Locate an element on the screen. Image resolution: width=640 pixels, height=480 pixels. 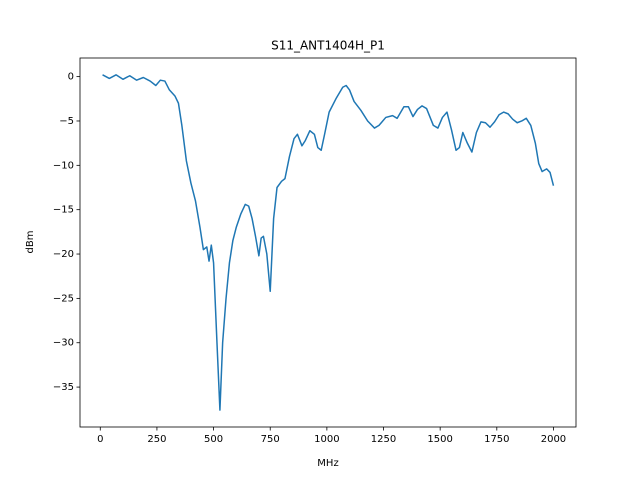
x-tick-label: 750 is located at coordinates (270, 439).